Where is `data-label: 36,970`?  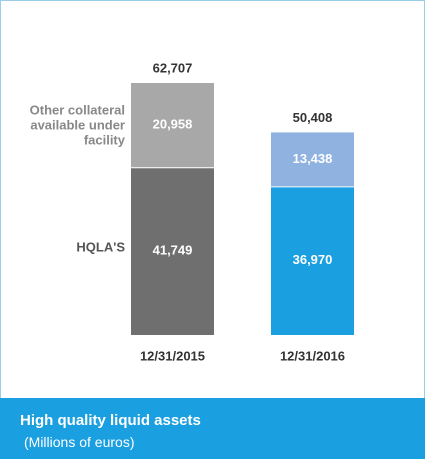
data-label: 36,970 is located at coordinates (313, 259).